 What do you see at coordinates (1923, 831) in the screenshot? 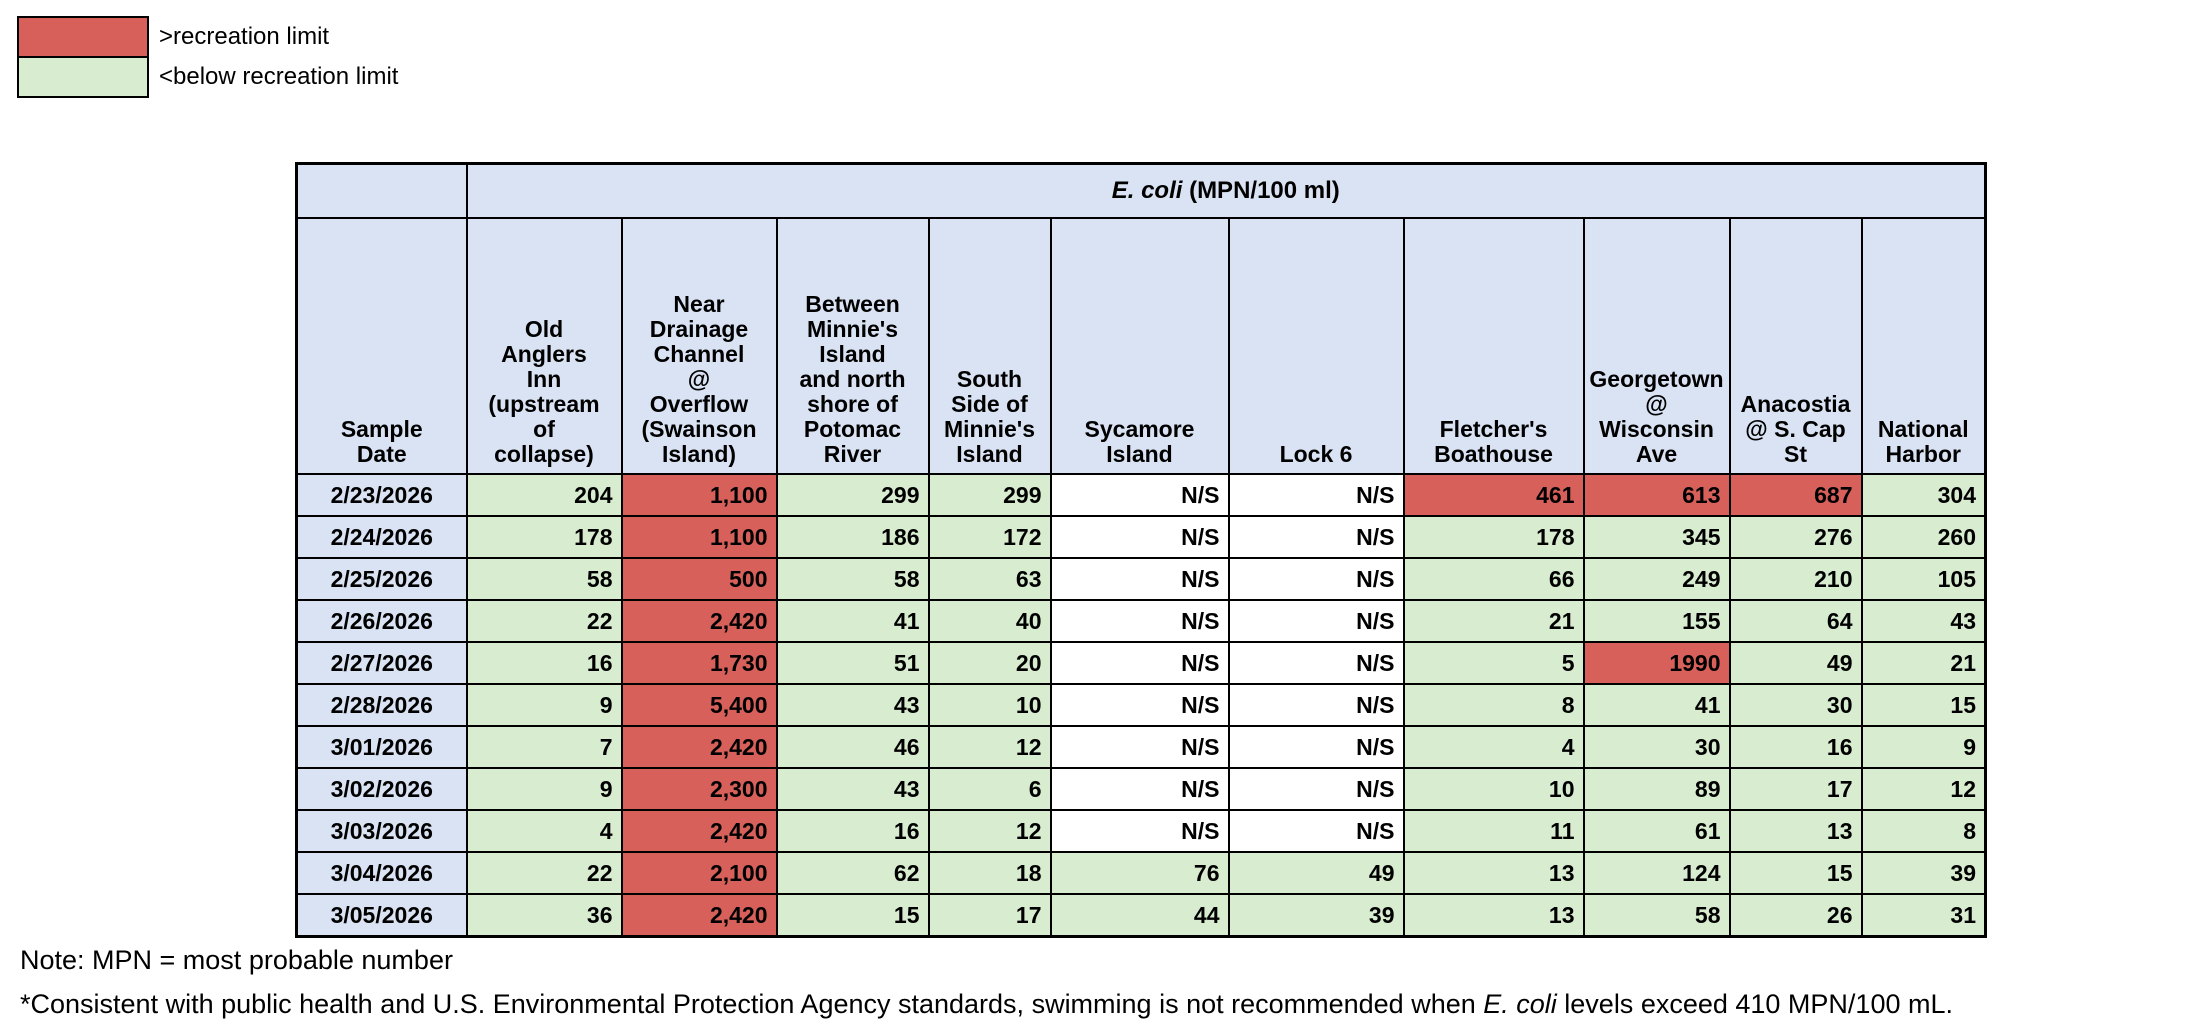
I see `value-cell: 8` at bounding box center [1923, 831].